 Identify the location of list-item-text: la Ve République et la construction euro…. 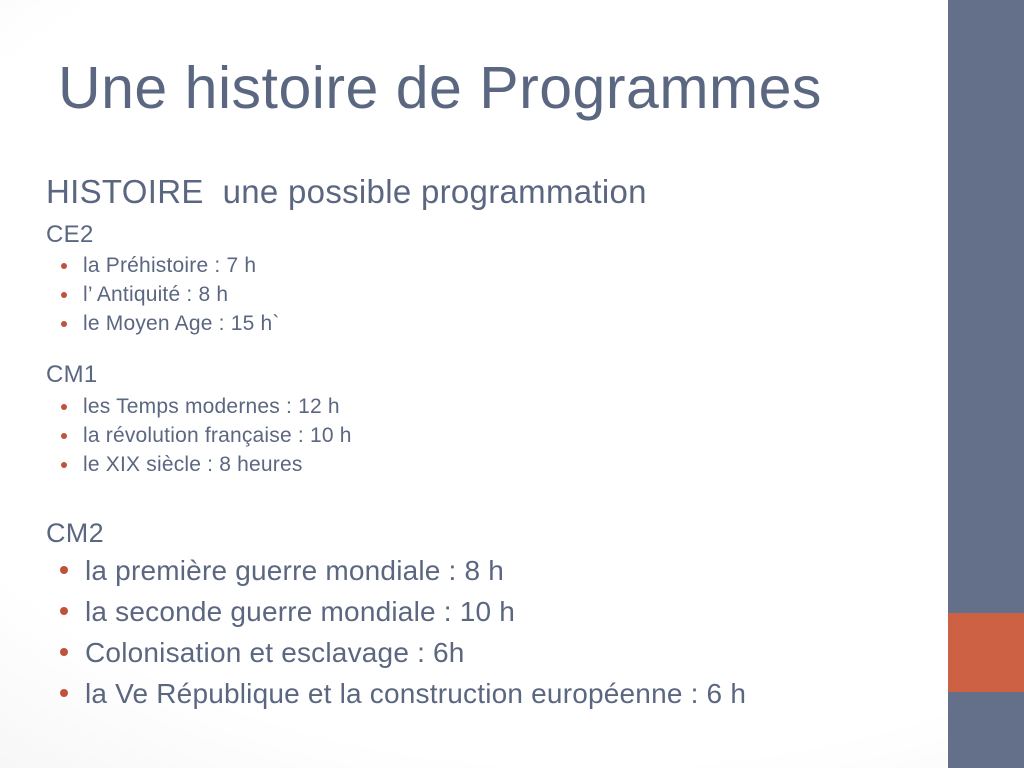
(416, 693).